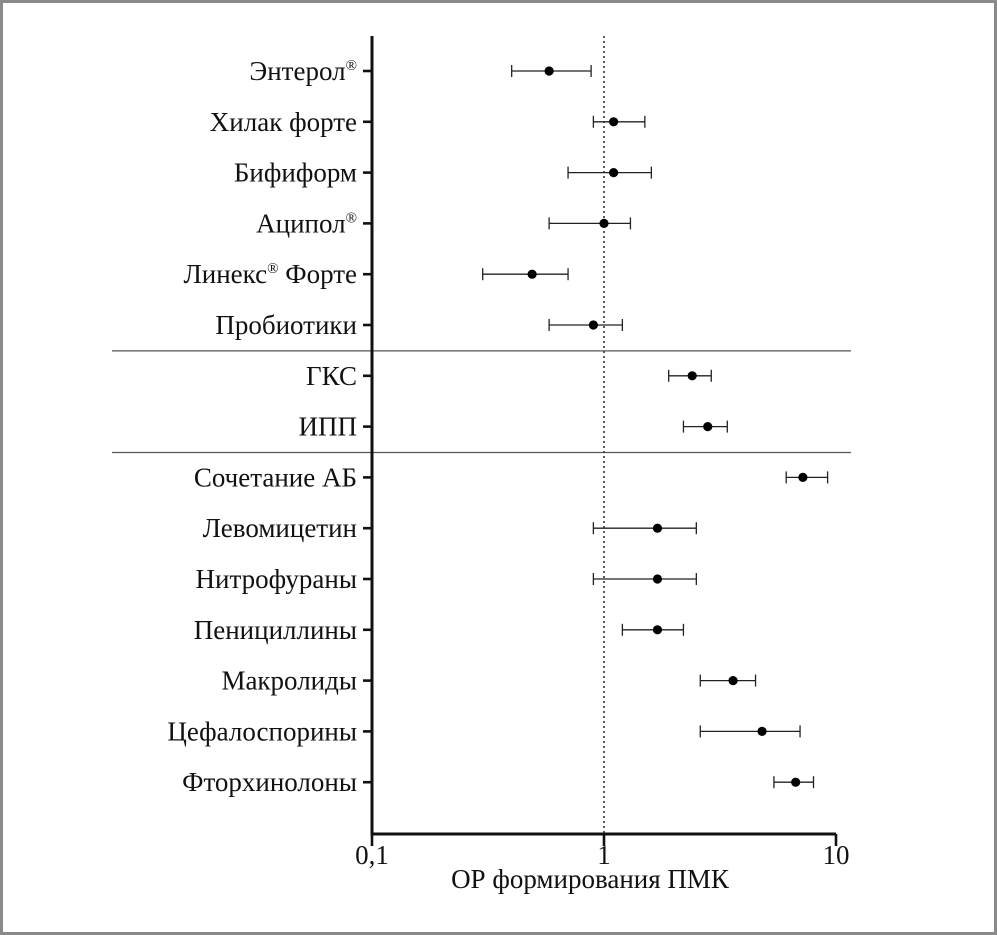 This screenshot has width=997, height=935. What do you see at coordinates (283, 122) in the screenshot?
I see `category-label: Хилак форте` at bounding box center [283, 122].